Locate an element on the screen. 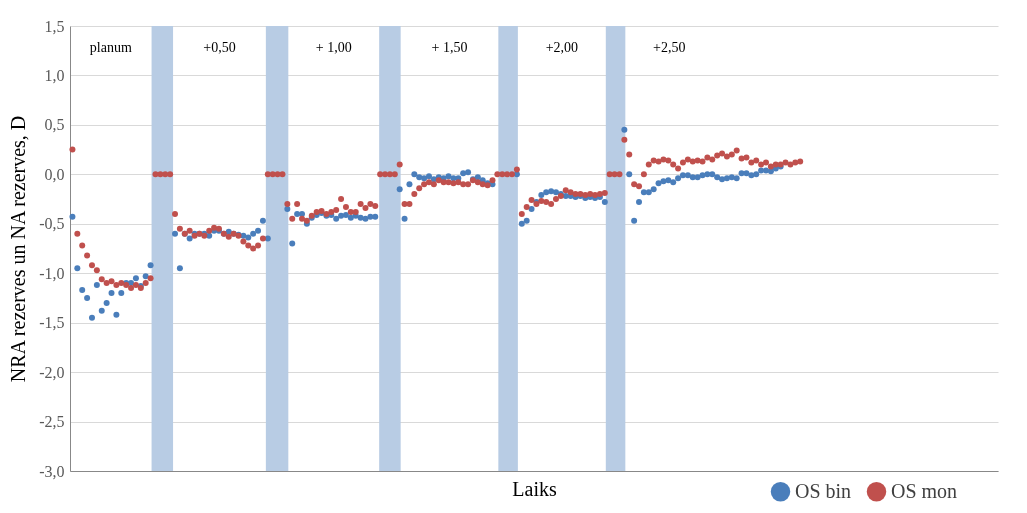 The image size is (1027, 513). annotation: + 1,50 is located at coordinates (449, 47).